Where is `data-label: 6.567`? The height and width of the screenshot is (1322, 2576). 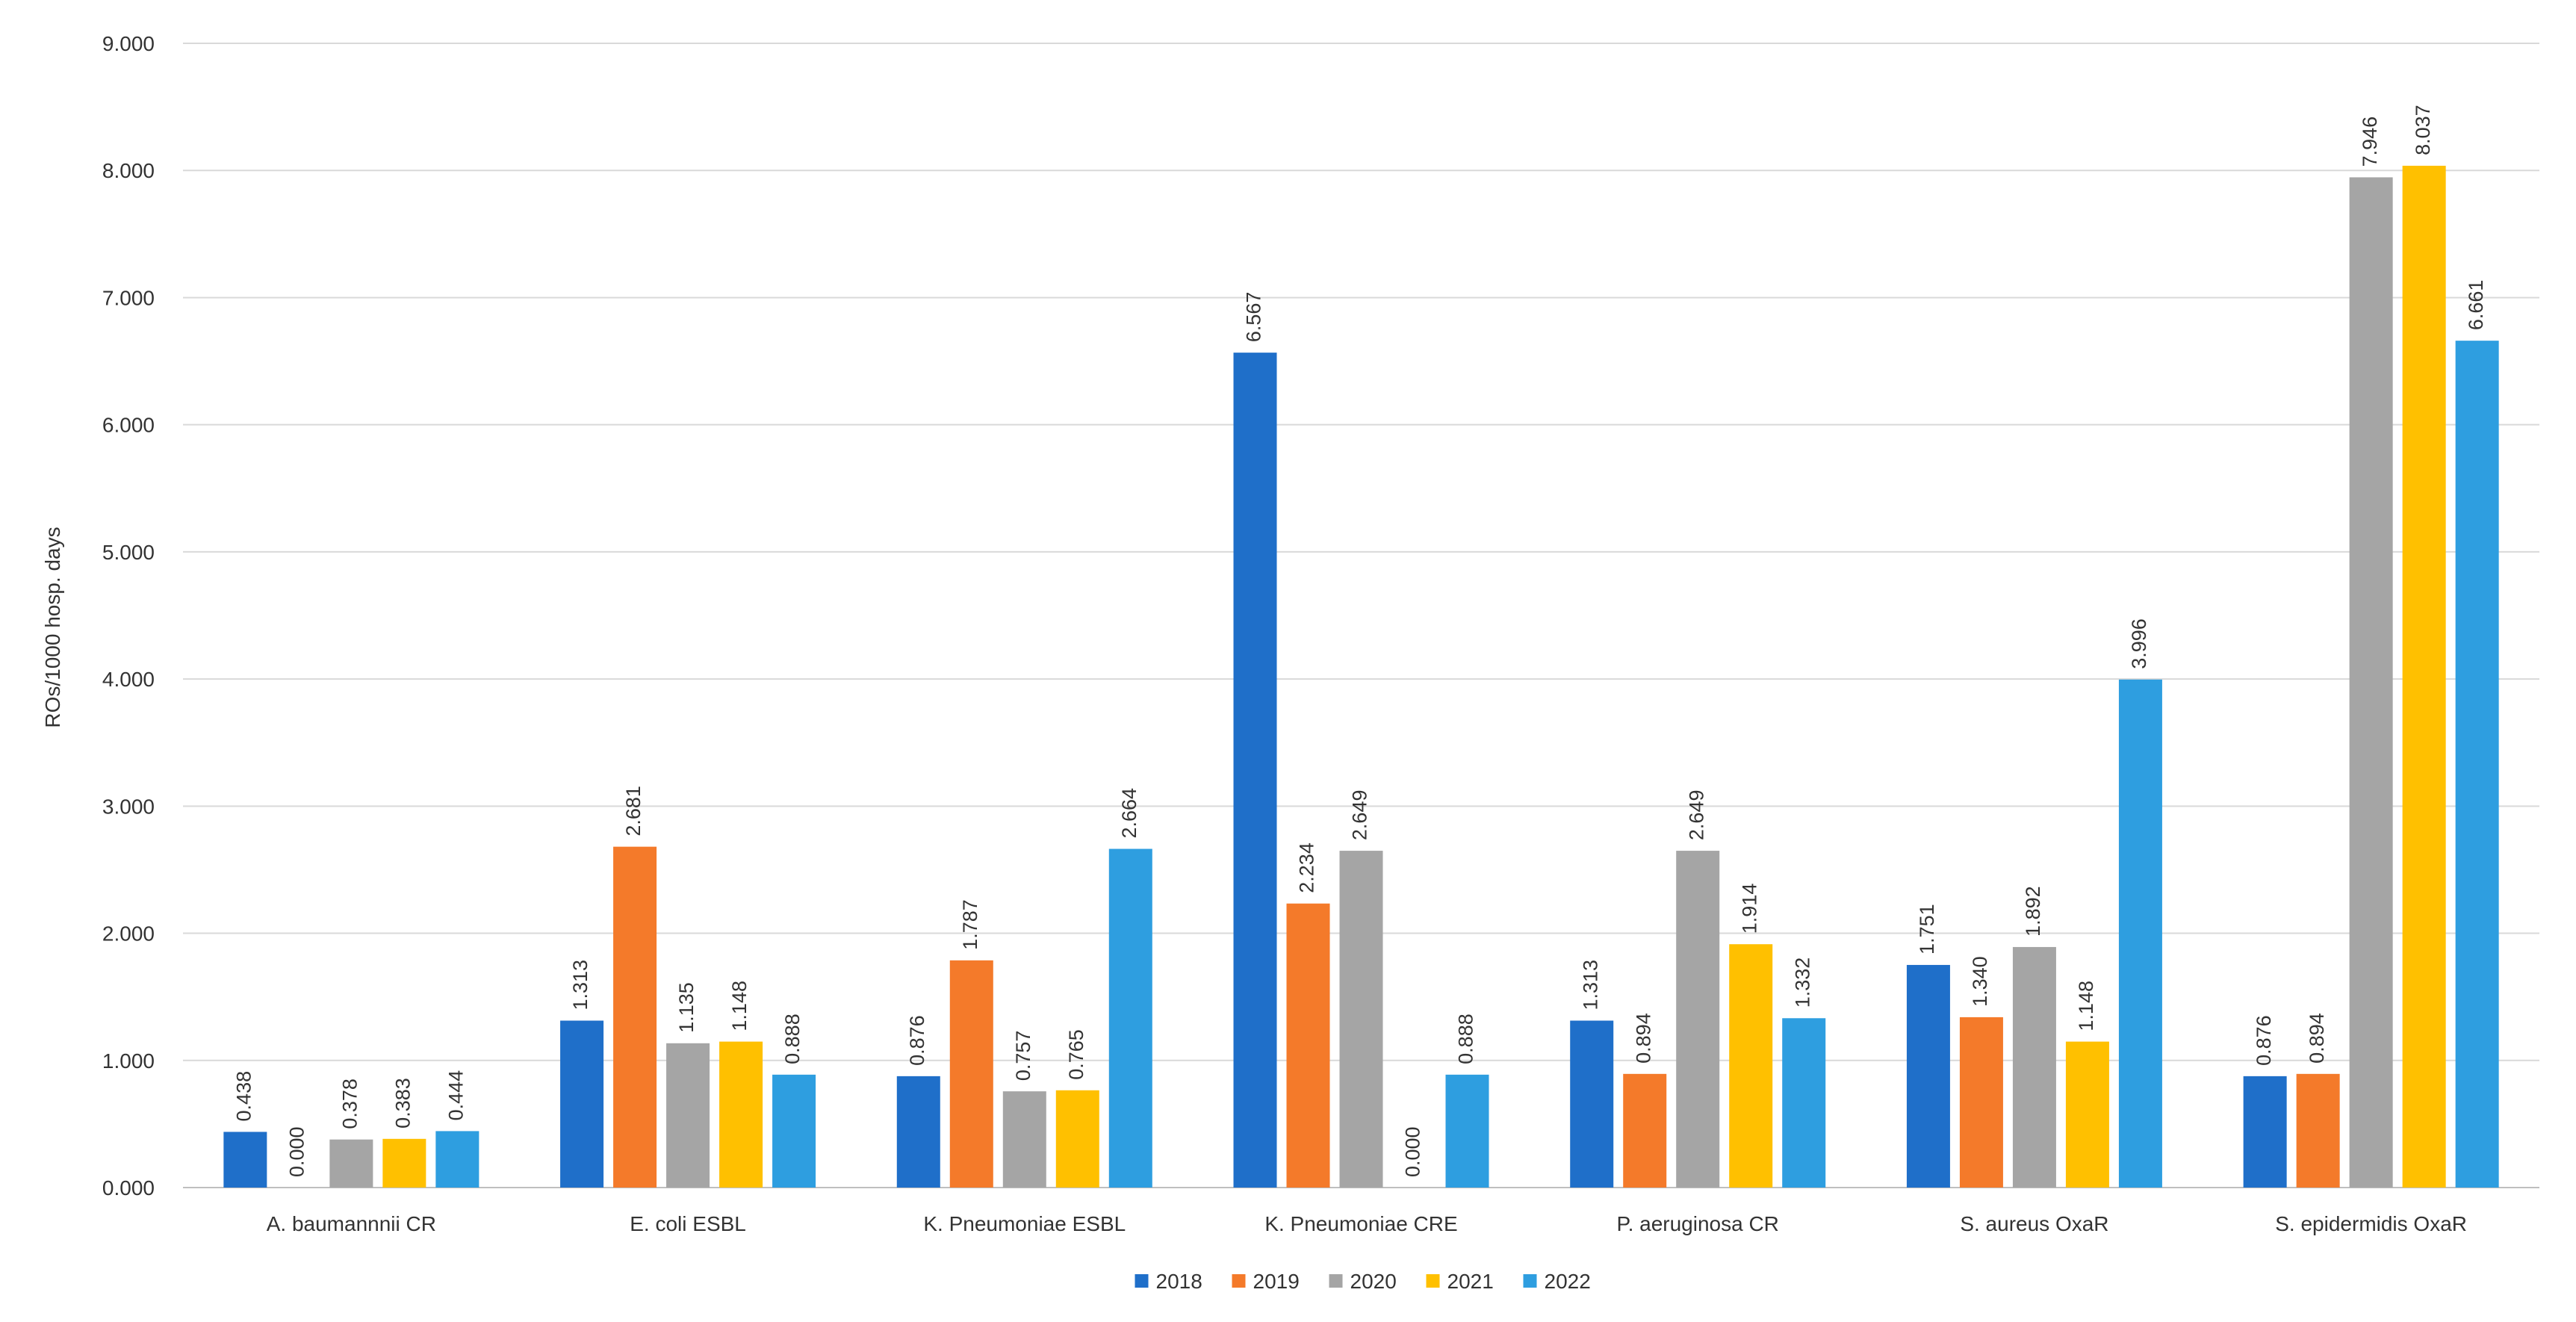 data-label: 6.567 is located at coordinates (1254, 317).